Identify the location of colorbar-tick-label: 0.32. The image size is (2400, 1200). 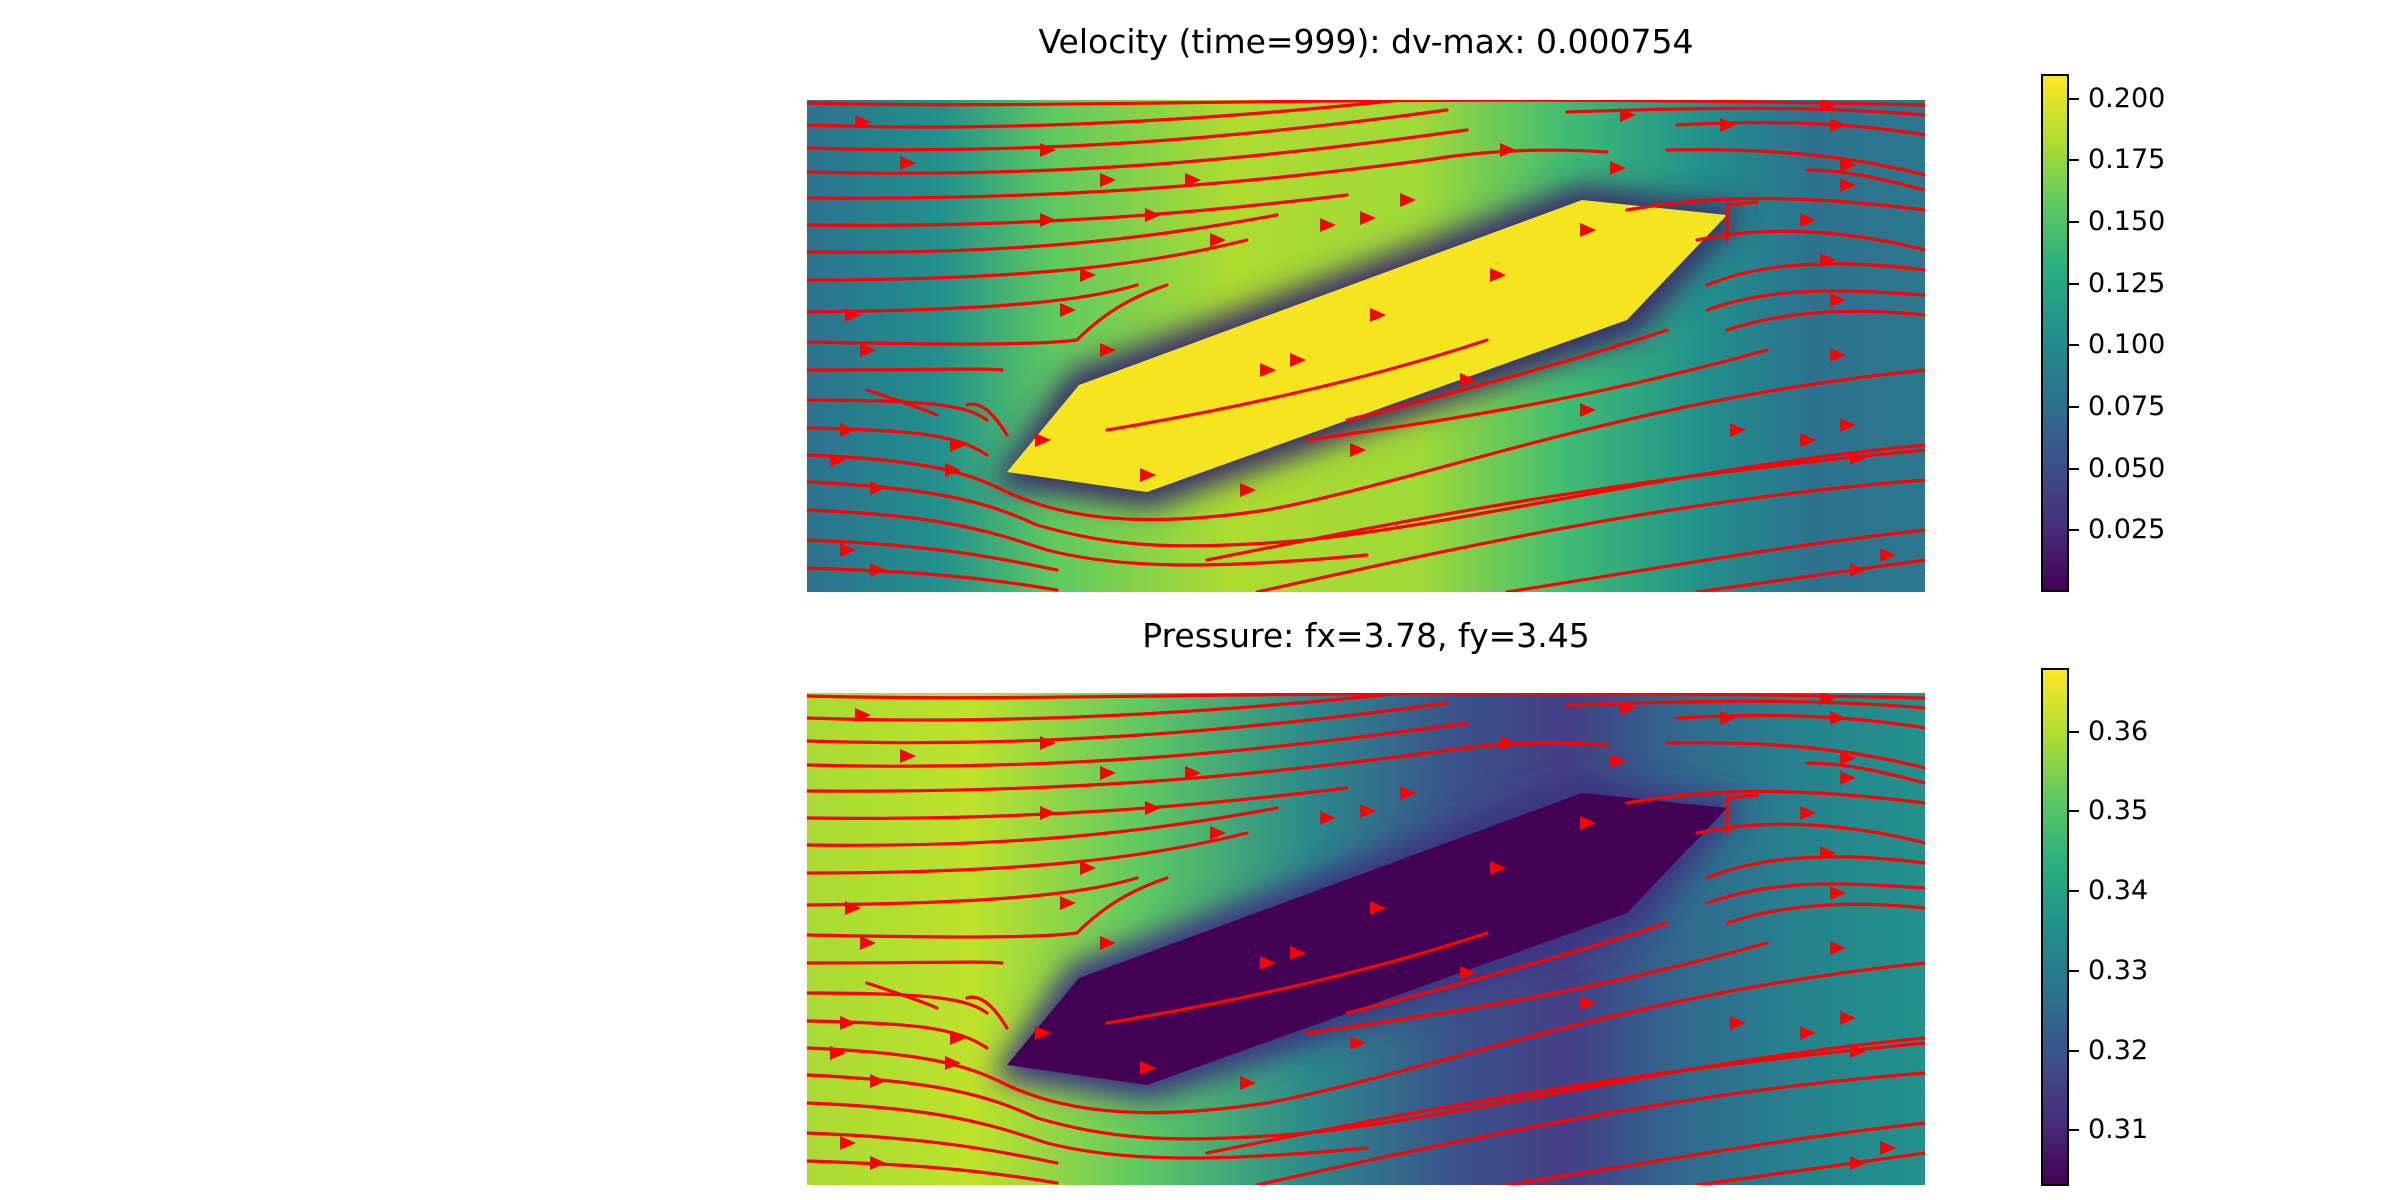
(2118, 1050).